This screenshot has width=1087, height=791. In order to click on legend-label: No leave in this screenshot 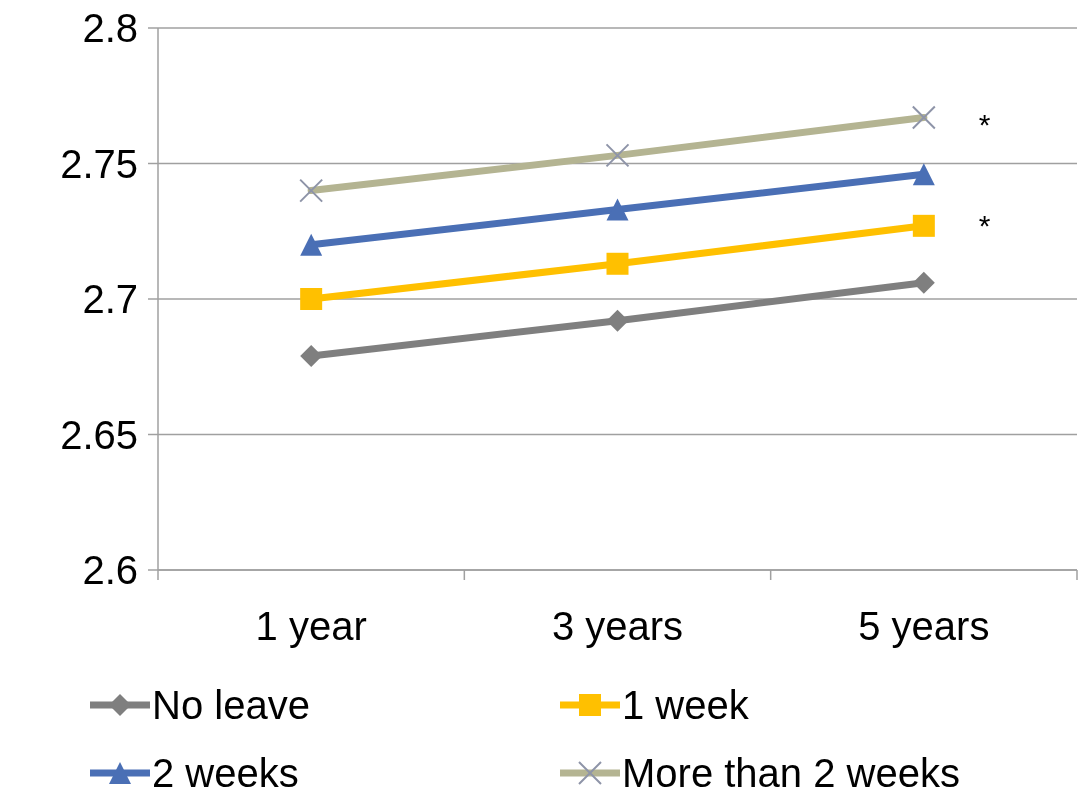, I will do `click(231, 705)`.